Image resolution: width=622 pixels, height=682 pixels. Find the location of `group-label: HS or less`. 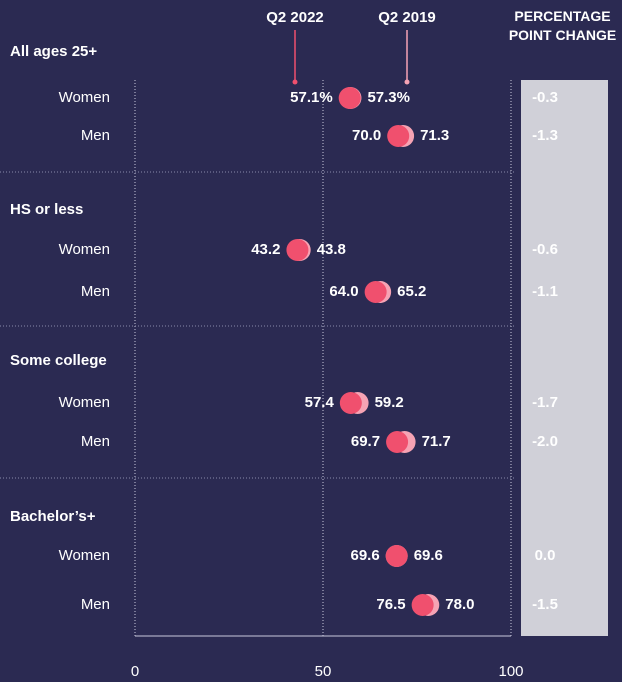

group-label: HS or less is located at coordinates (46, 209).